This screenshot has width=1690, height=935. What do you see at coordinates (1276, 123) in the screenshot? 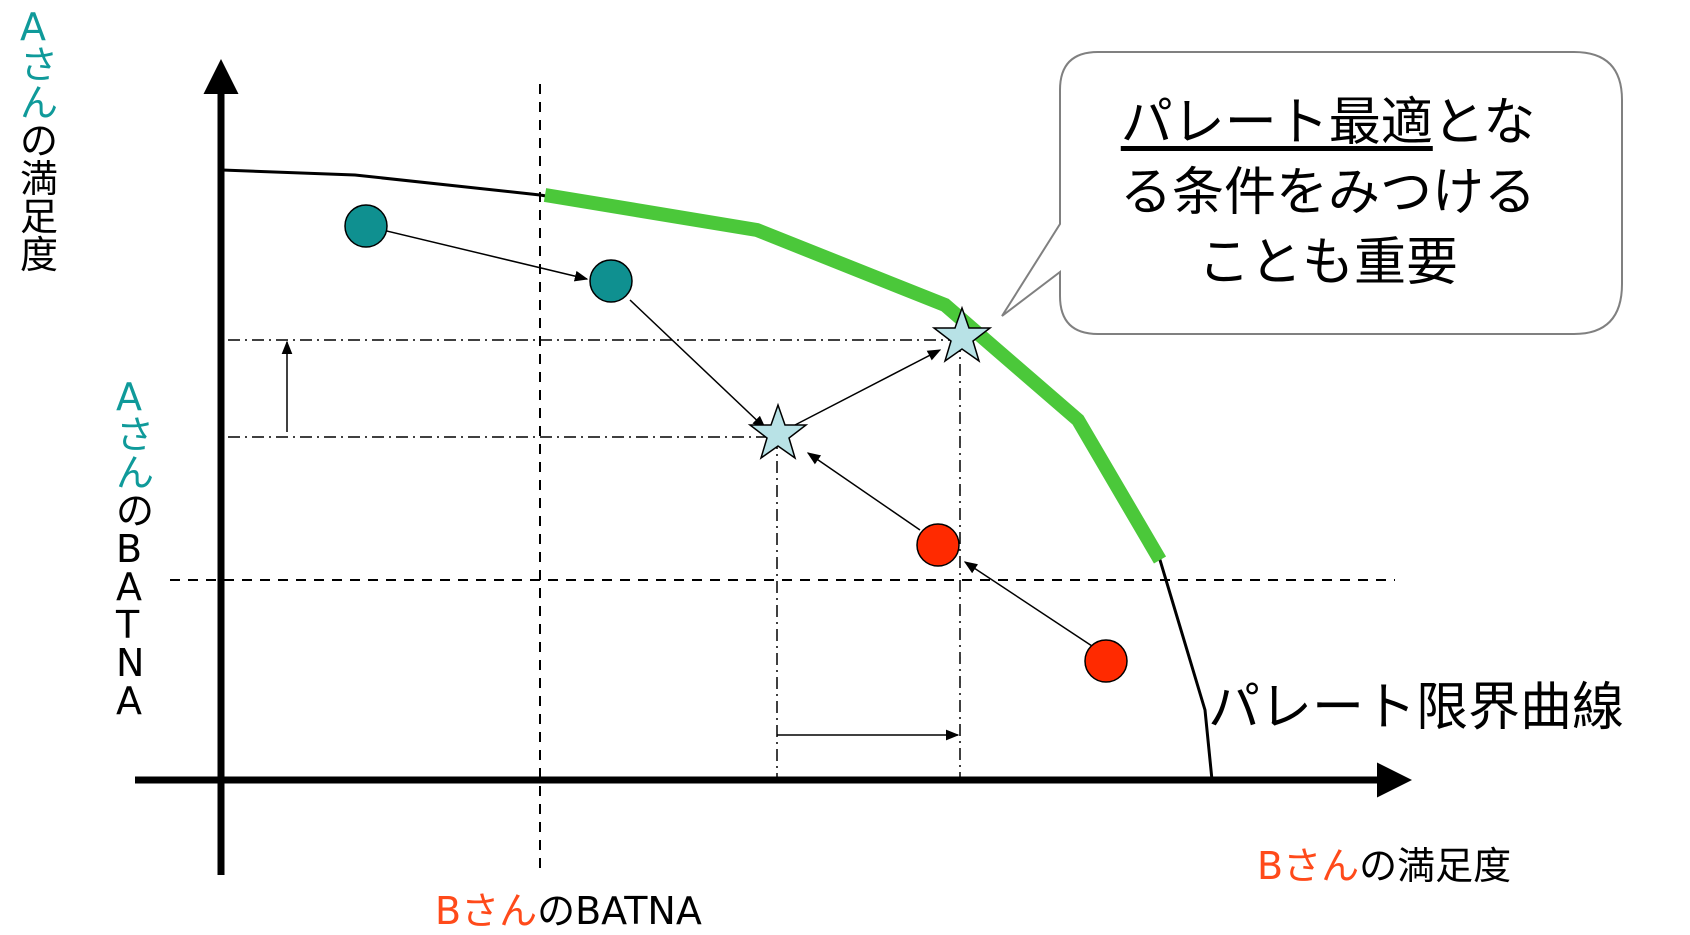
I see `callout-underlined-term: パレート最適` at bounding box center [1276, 123].